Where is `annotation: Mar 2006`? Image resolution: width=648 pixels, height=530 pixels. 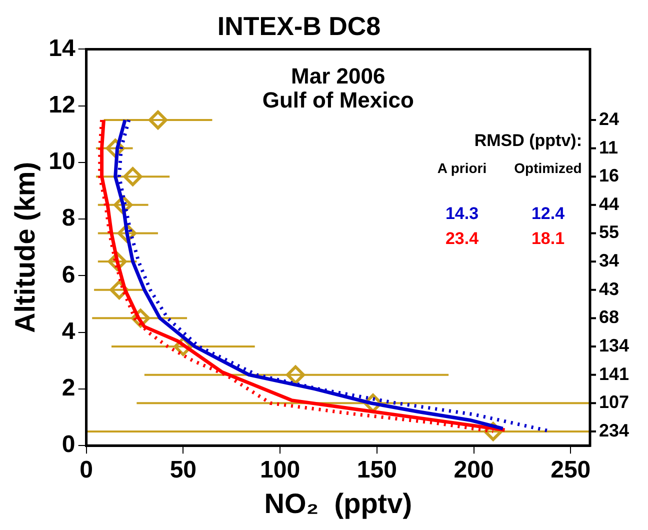
annotation: Mar 2006 is located at coordinates (338, 75).